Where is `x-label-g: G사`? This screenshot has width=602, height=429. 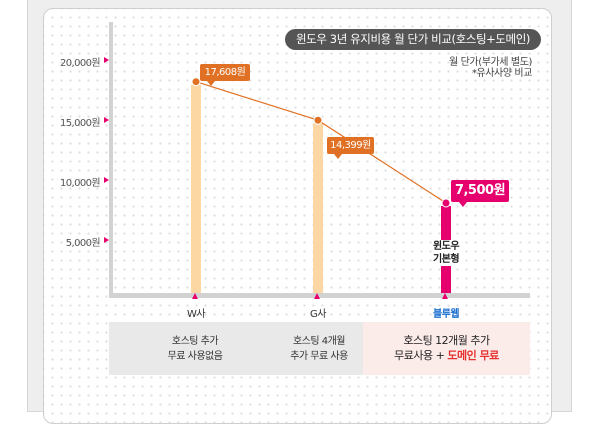 x-label-g: G사 is located at coordinates (318, 314).